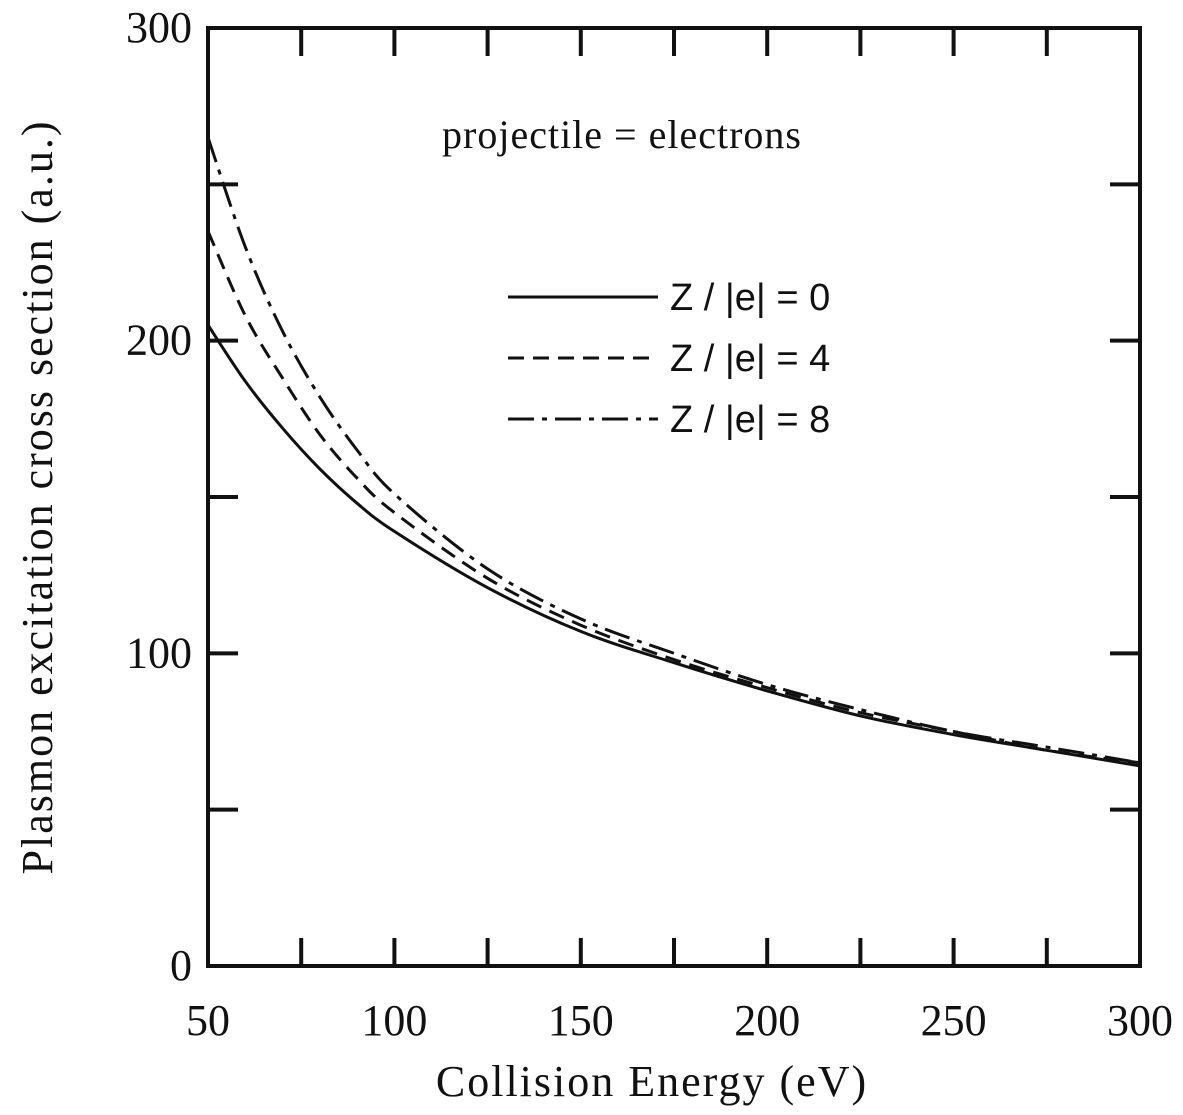 This screenshot has width=1183, height=1115. I want to click on x-tick-label: 150, so click(581, 1020).